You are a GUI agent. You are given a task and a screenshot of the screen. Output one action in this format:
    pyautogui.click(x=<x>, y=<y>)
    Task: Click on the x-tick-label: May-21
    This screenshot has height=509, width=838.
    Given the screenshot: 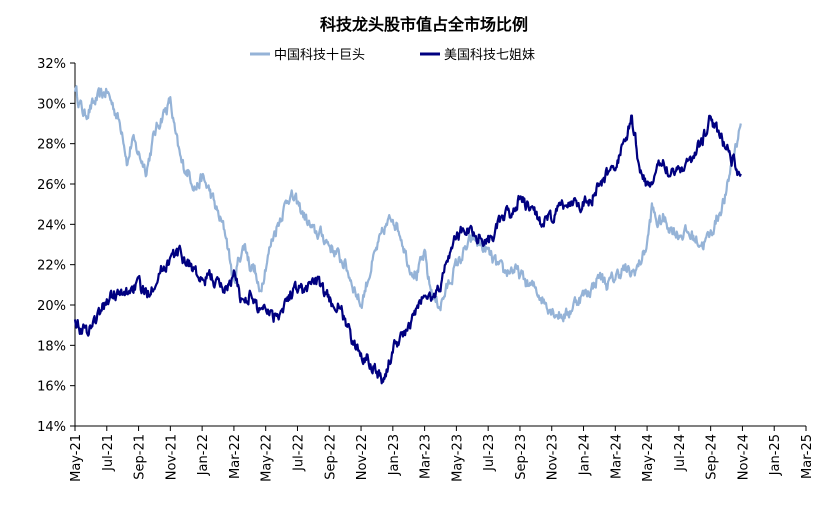 What is the action you would take?
    pyautogui.click(x=76, y=458)
    